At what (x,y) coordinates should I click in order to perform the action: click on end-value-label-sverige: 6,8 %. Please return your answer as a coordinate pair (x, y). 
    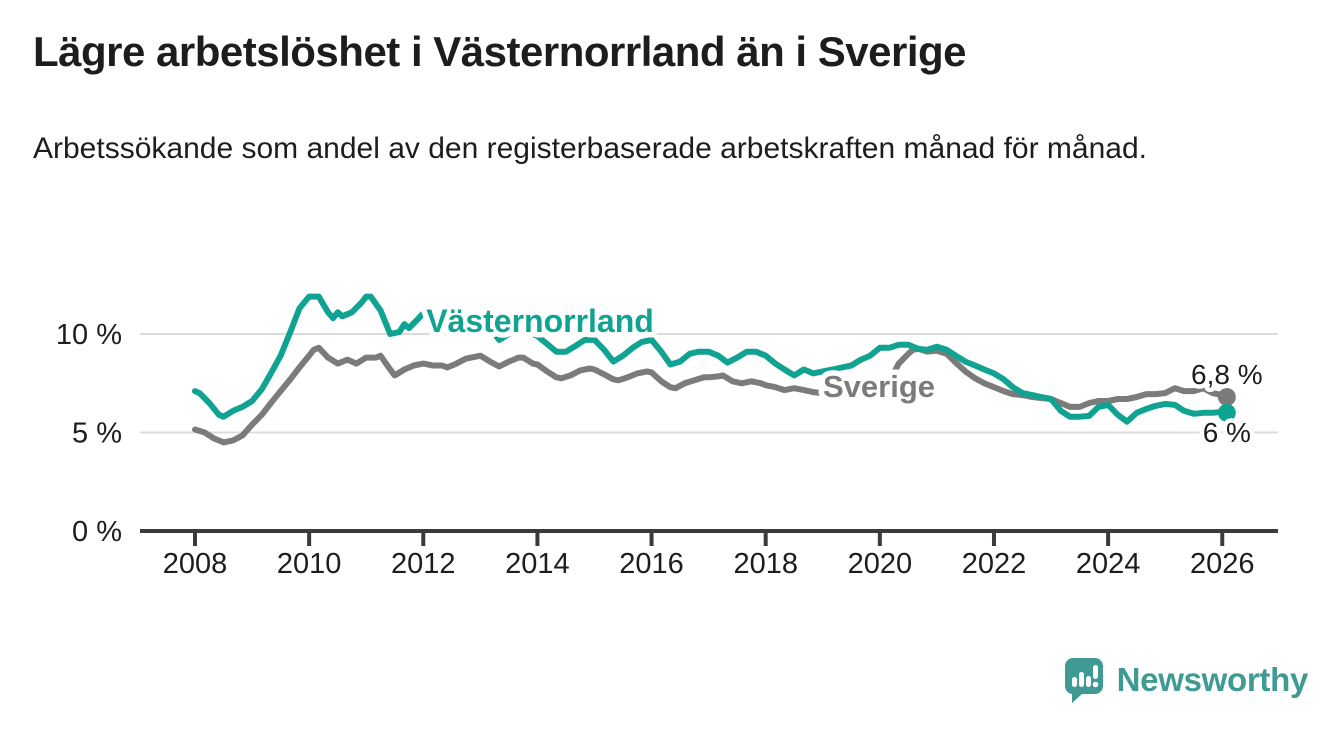
    Looking at the image, I should click on (1227, 374).